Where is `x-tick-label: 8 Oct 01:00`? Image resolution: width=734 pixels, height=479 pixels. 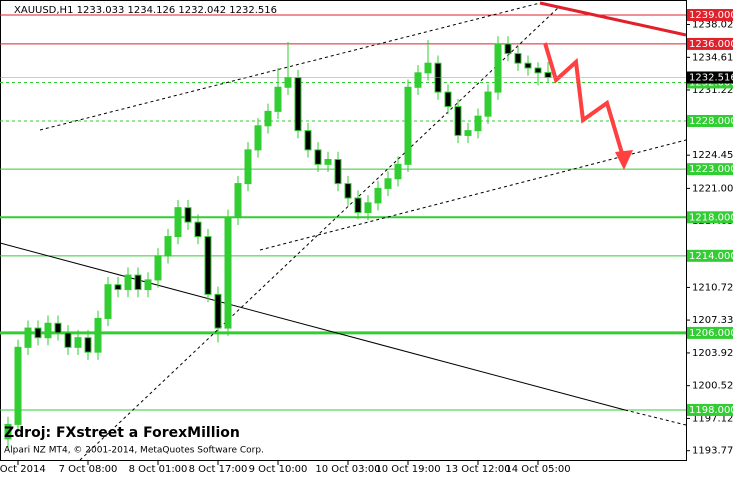
x-tick-label: 8 Oct 01:00 is located at coordinates (158, 469).